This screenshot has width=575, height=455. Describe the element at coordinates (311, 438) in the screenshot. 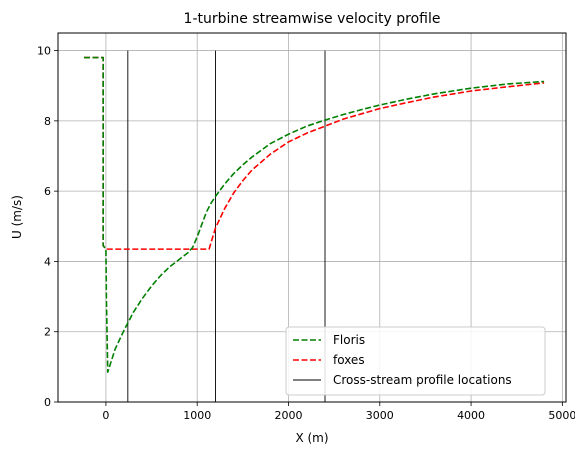

I see `x-axis-label: X (m)` at that location.